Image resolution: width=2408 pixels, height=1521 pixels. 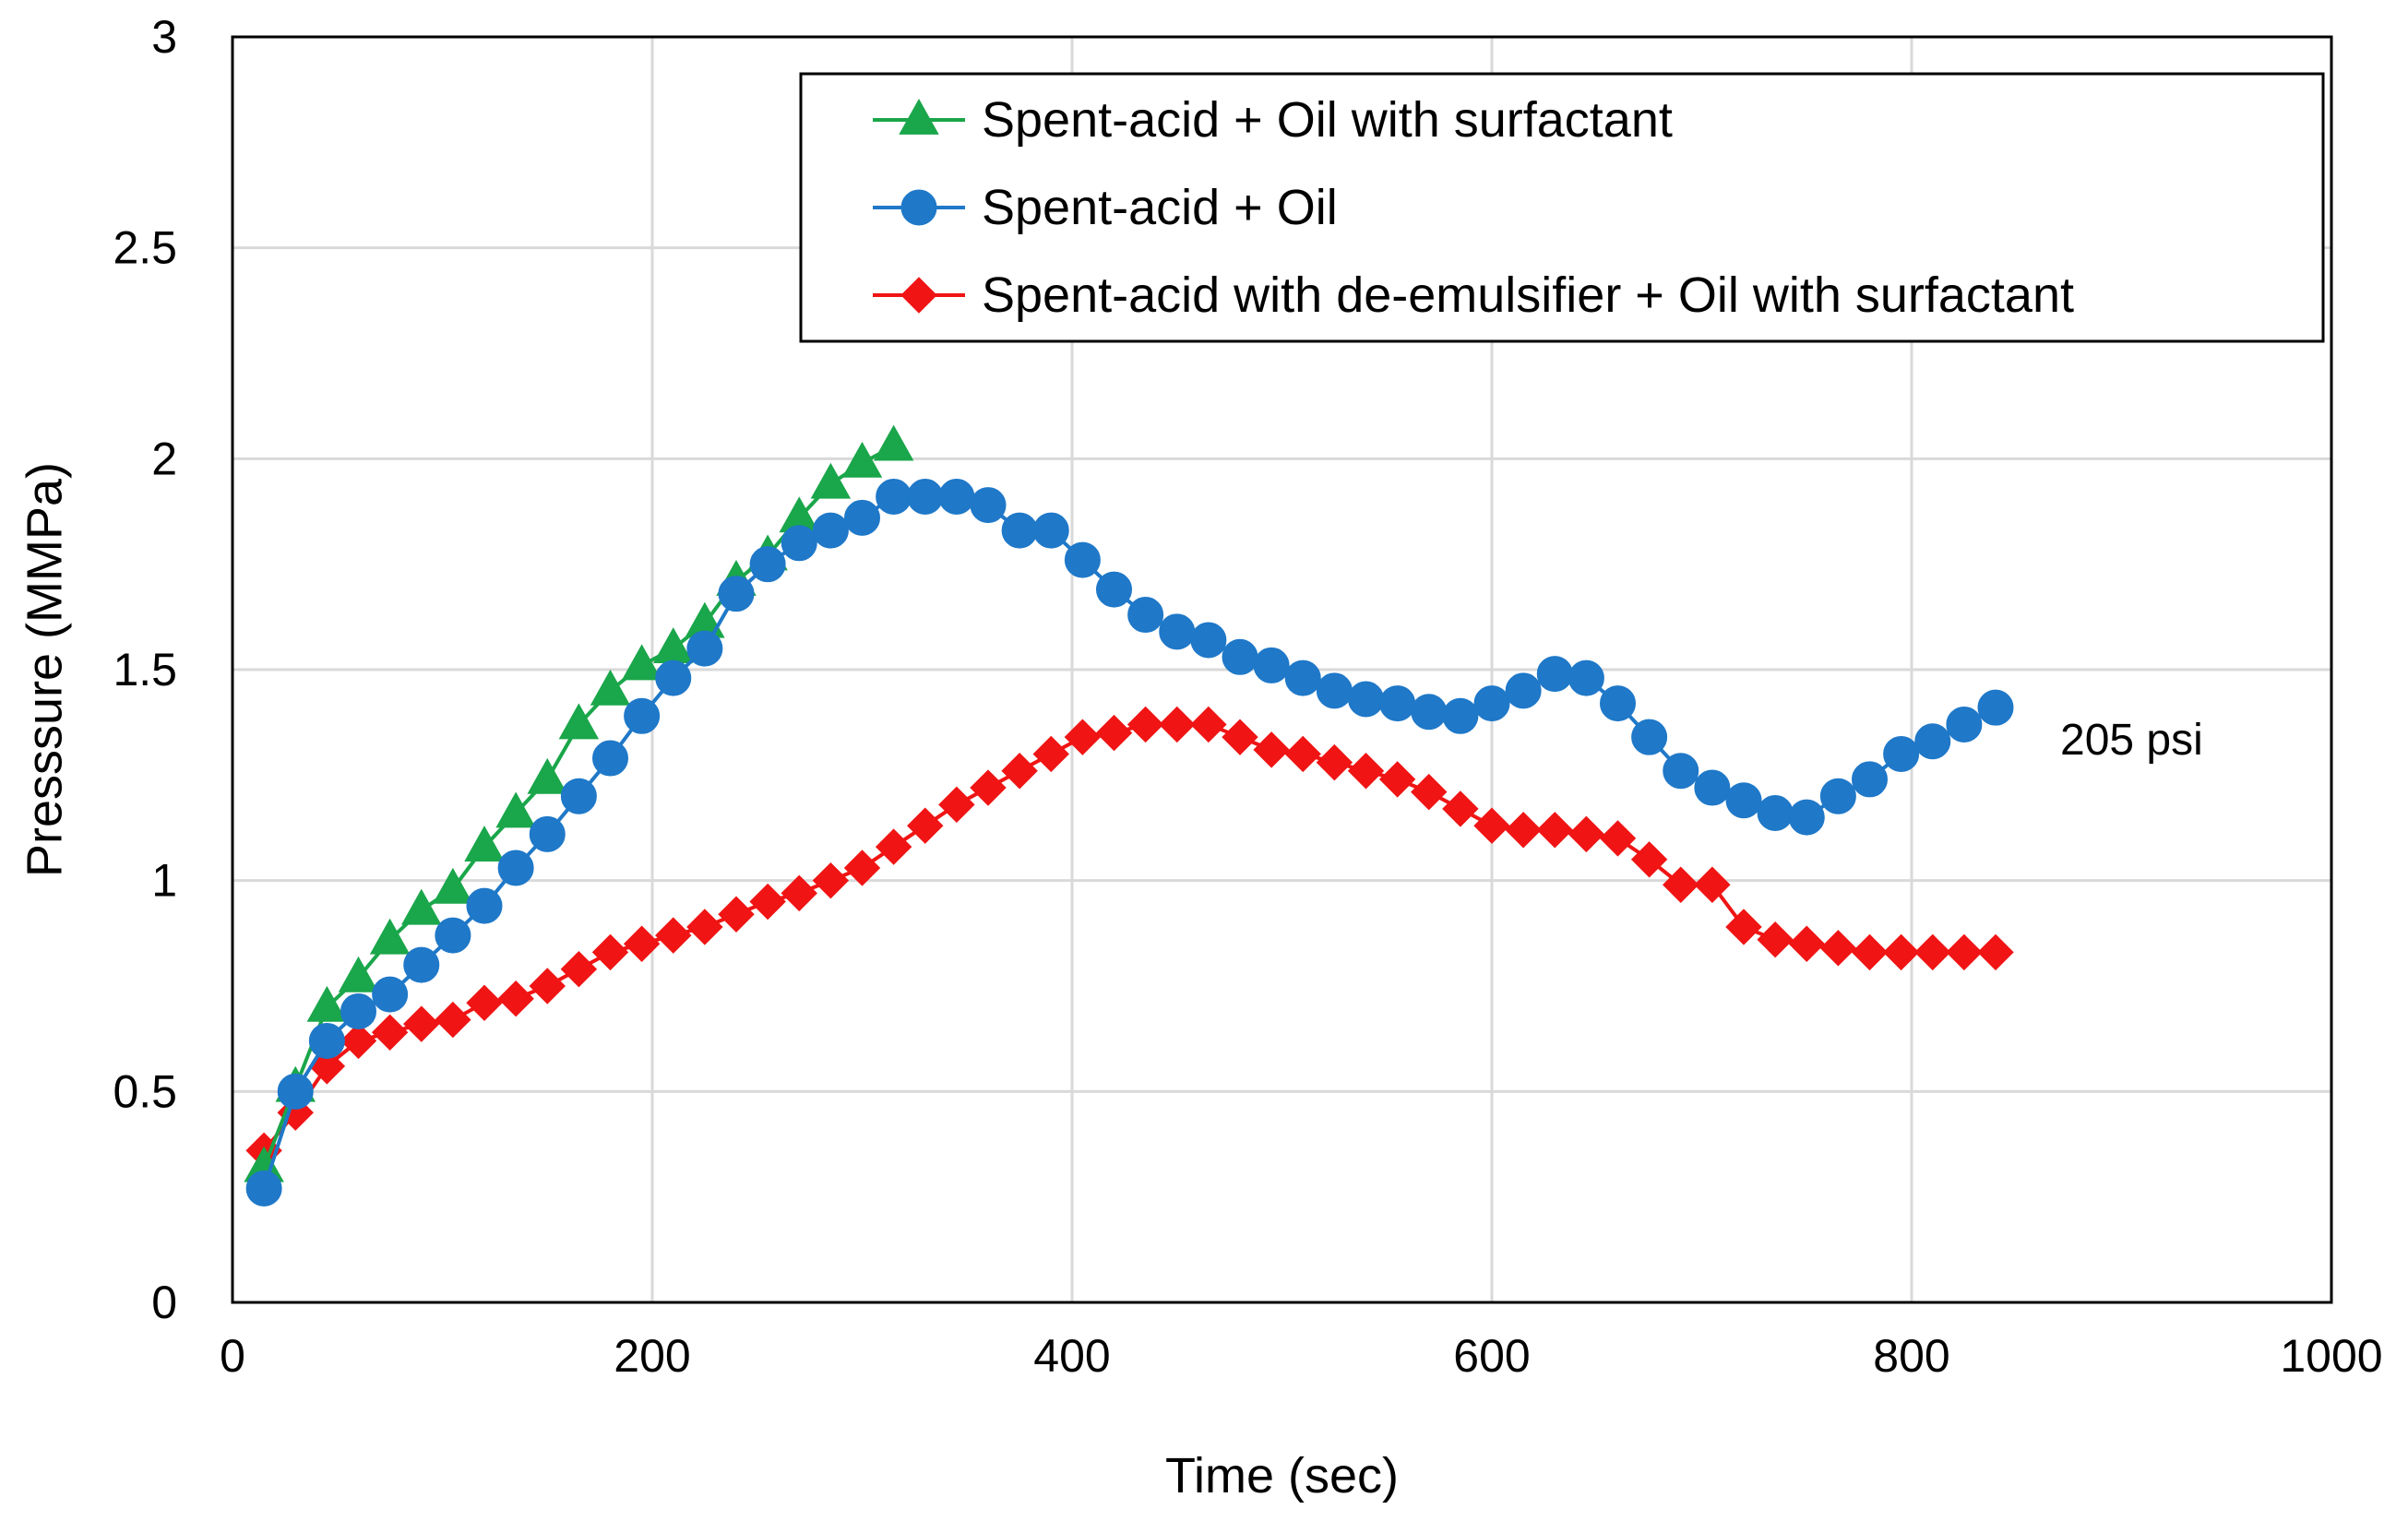 What do you see at coordinates (145, 670) in the screenshot?
I see `y-tick-label: 1.5` at bounding box center [145, 670].